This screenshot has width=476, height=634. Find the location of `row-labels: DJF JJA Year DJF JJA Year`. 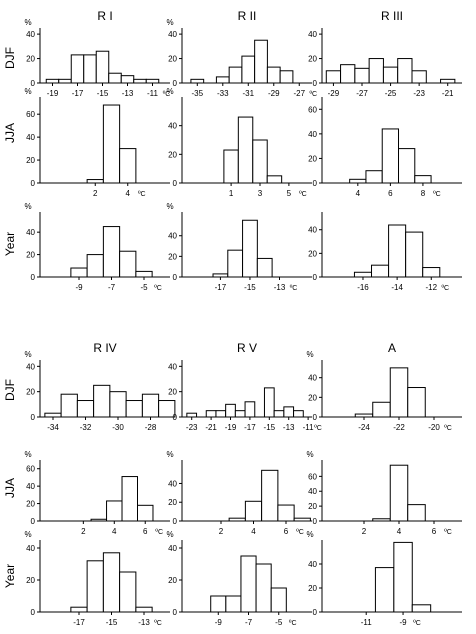

row-labels: DJF JJA Year DJF JJA Year is located at coordinates (10, 317).